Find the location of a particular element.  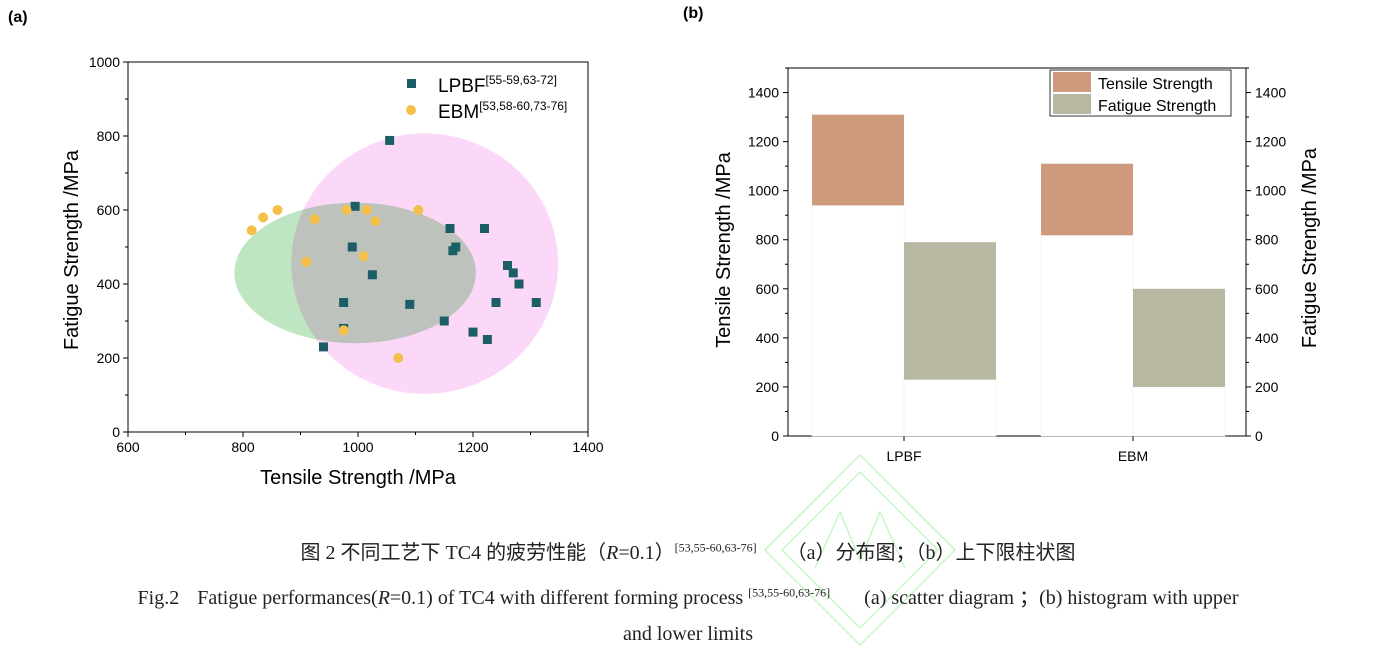

left-tick-label: 600 is located at coordinates (768, 289).